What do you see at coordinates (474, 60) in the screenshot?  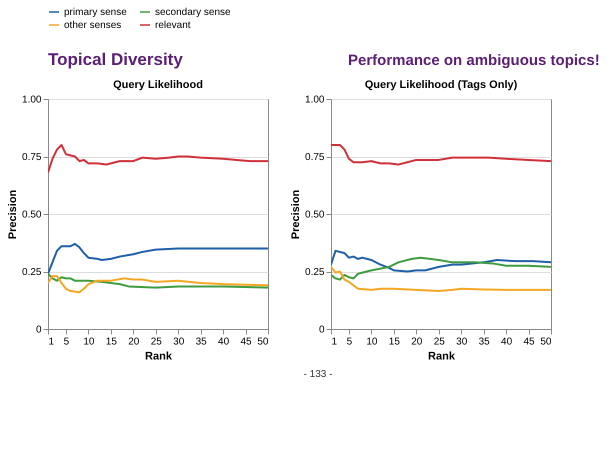 I see `text: Performance on ambiguous topics!` at bounding box center [474, 60].